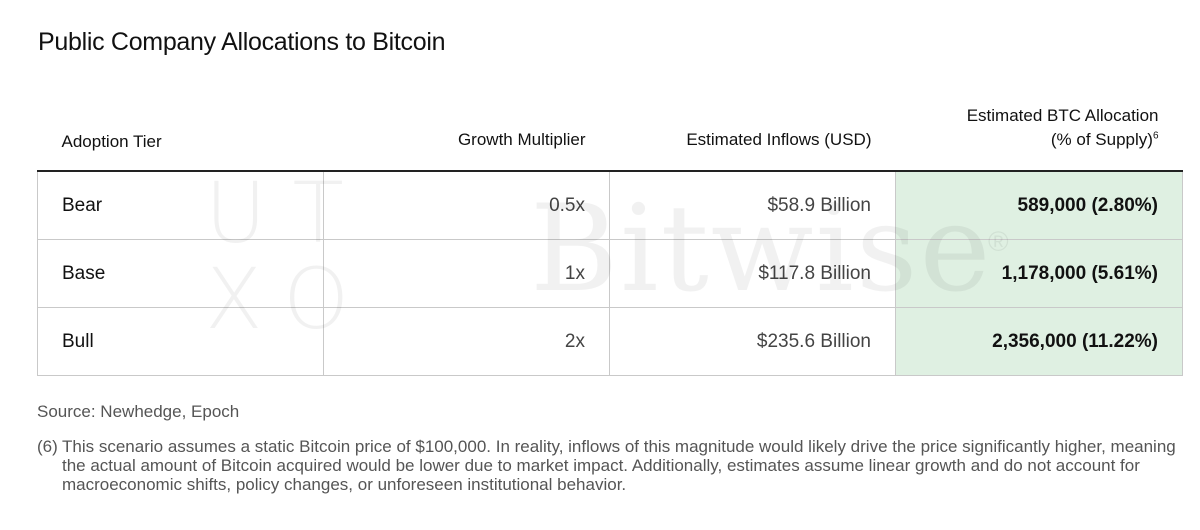  I want to click on cell-inflows: $235.6 Billion, so click(752, 341).